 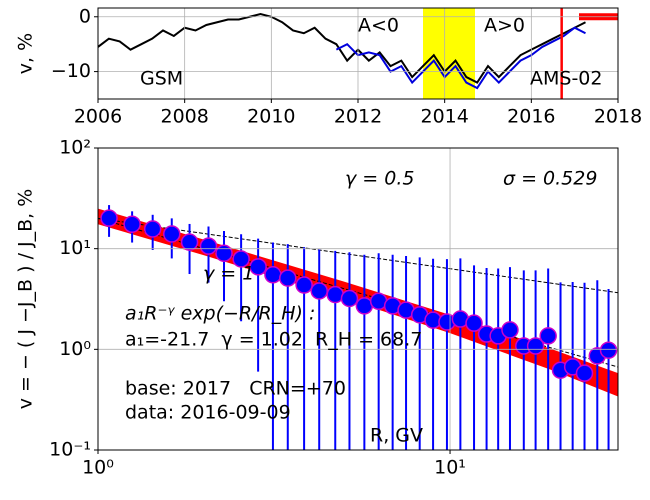 What do you see at coordinates (75, 248) in the screenshot?
I see `y-tick-label: 10¹` at bounding box center [75, 248].